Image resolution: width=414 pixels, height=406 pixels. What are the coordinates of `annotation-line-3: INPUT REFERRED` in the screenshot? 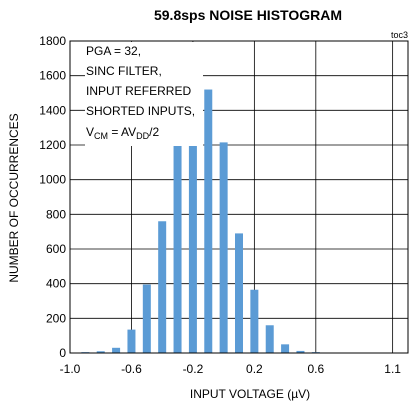 It's located at (138, 91).